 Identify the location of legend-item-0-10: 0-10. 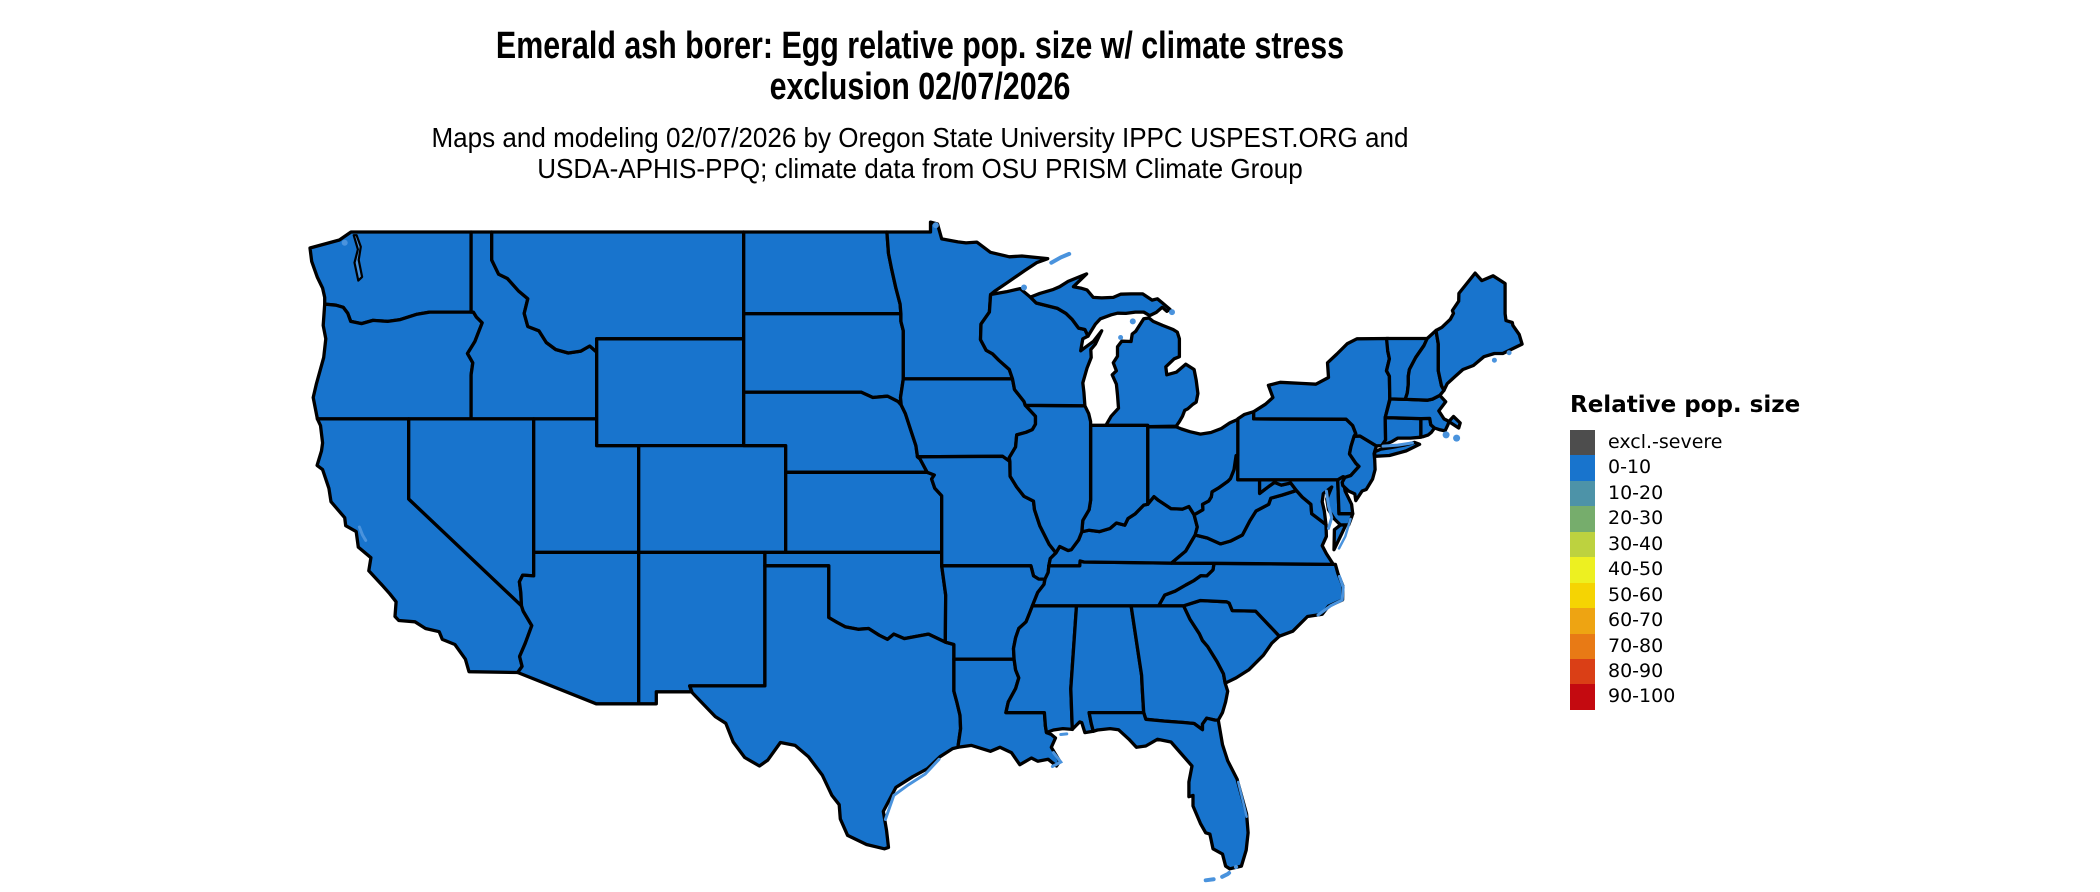
(1685, 468).